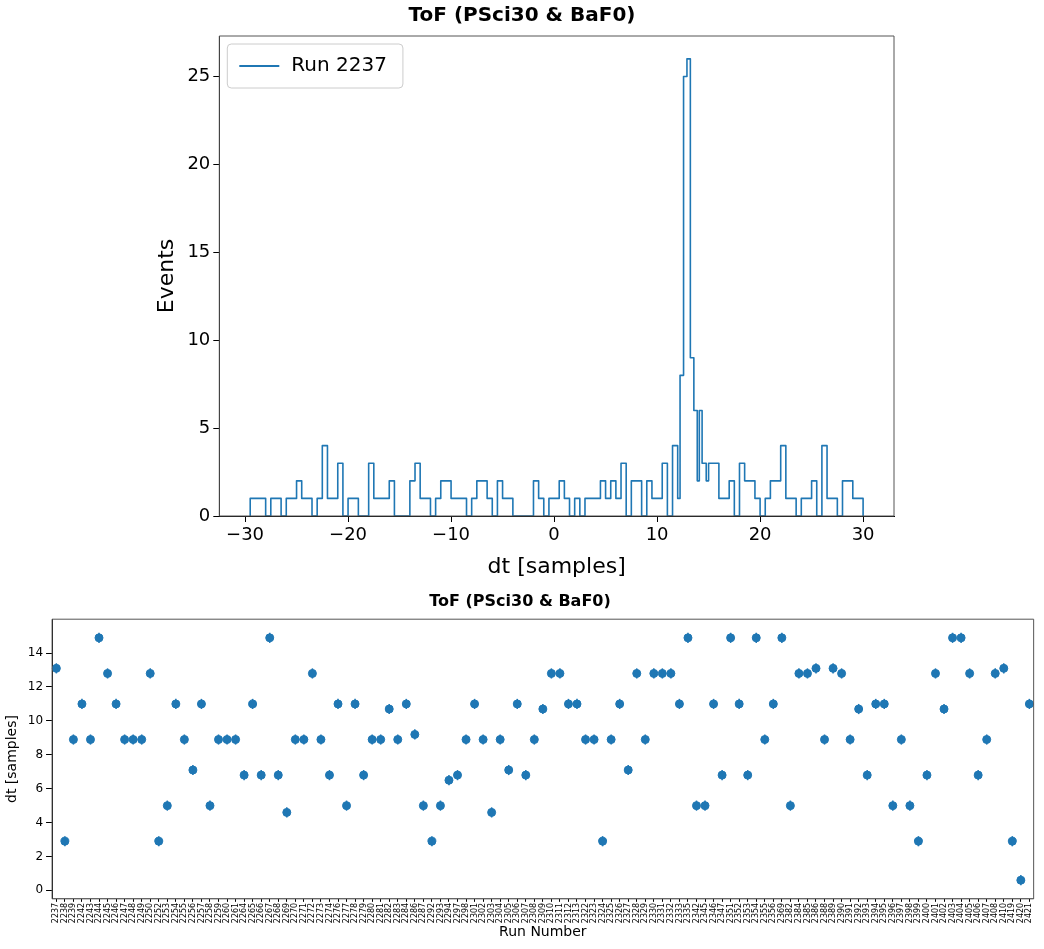 This screenshot has width=1044, height=949. I want to click on x-tick-label: 2312, so click(568, 913).